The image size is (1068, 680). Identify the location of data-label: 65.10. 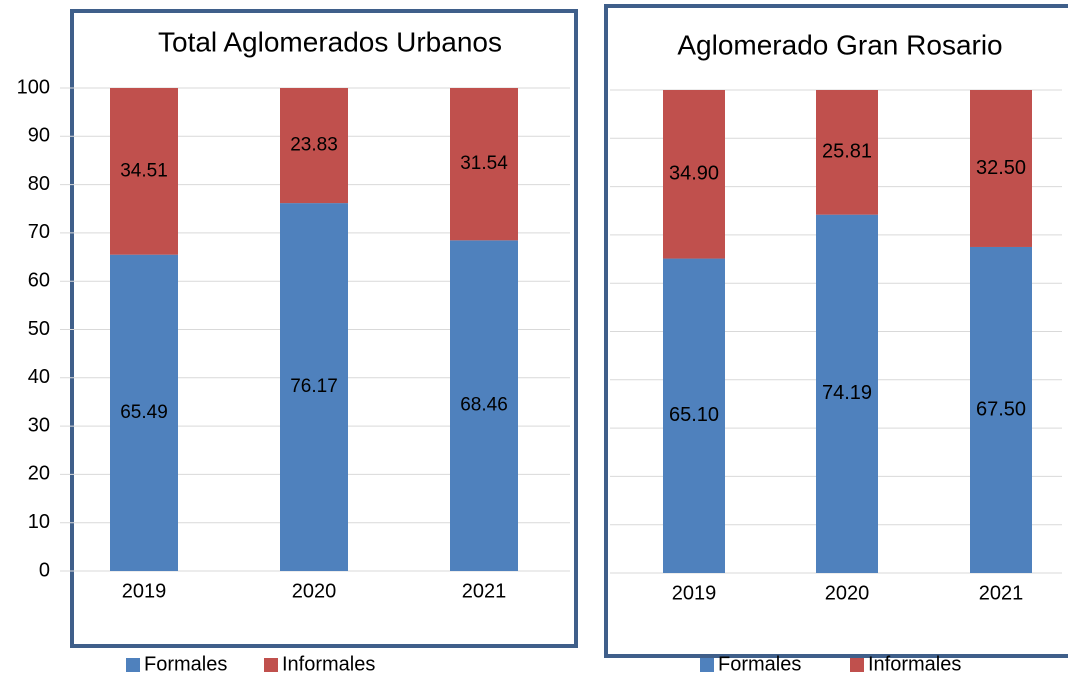
(694, 415).